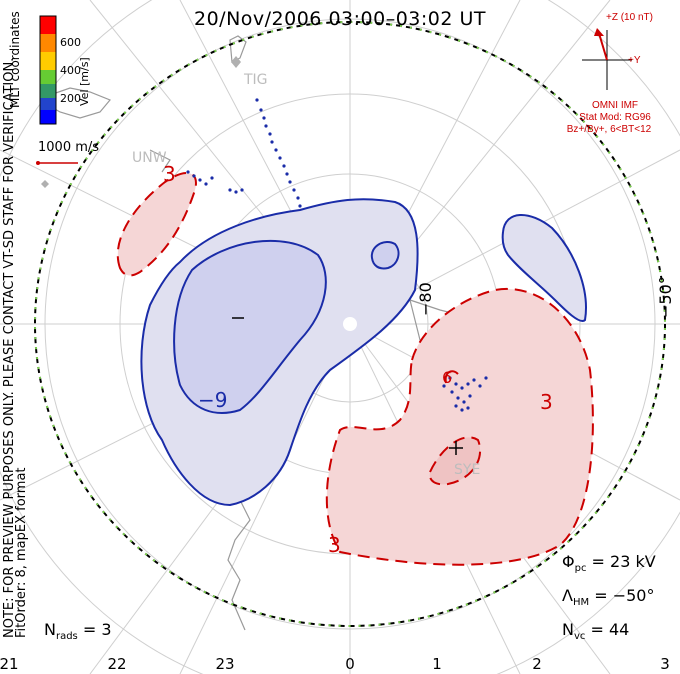 The image size is (680, 674). I want to click on dusk-positive-cell, so click(156, 224).